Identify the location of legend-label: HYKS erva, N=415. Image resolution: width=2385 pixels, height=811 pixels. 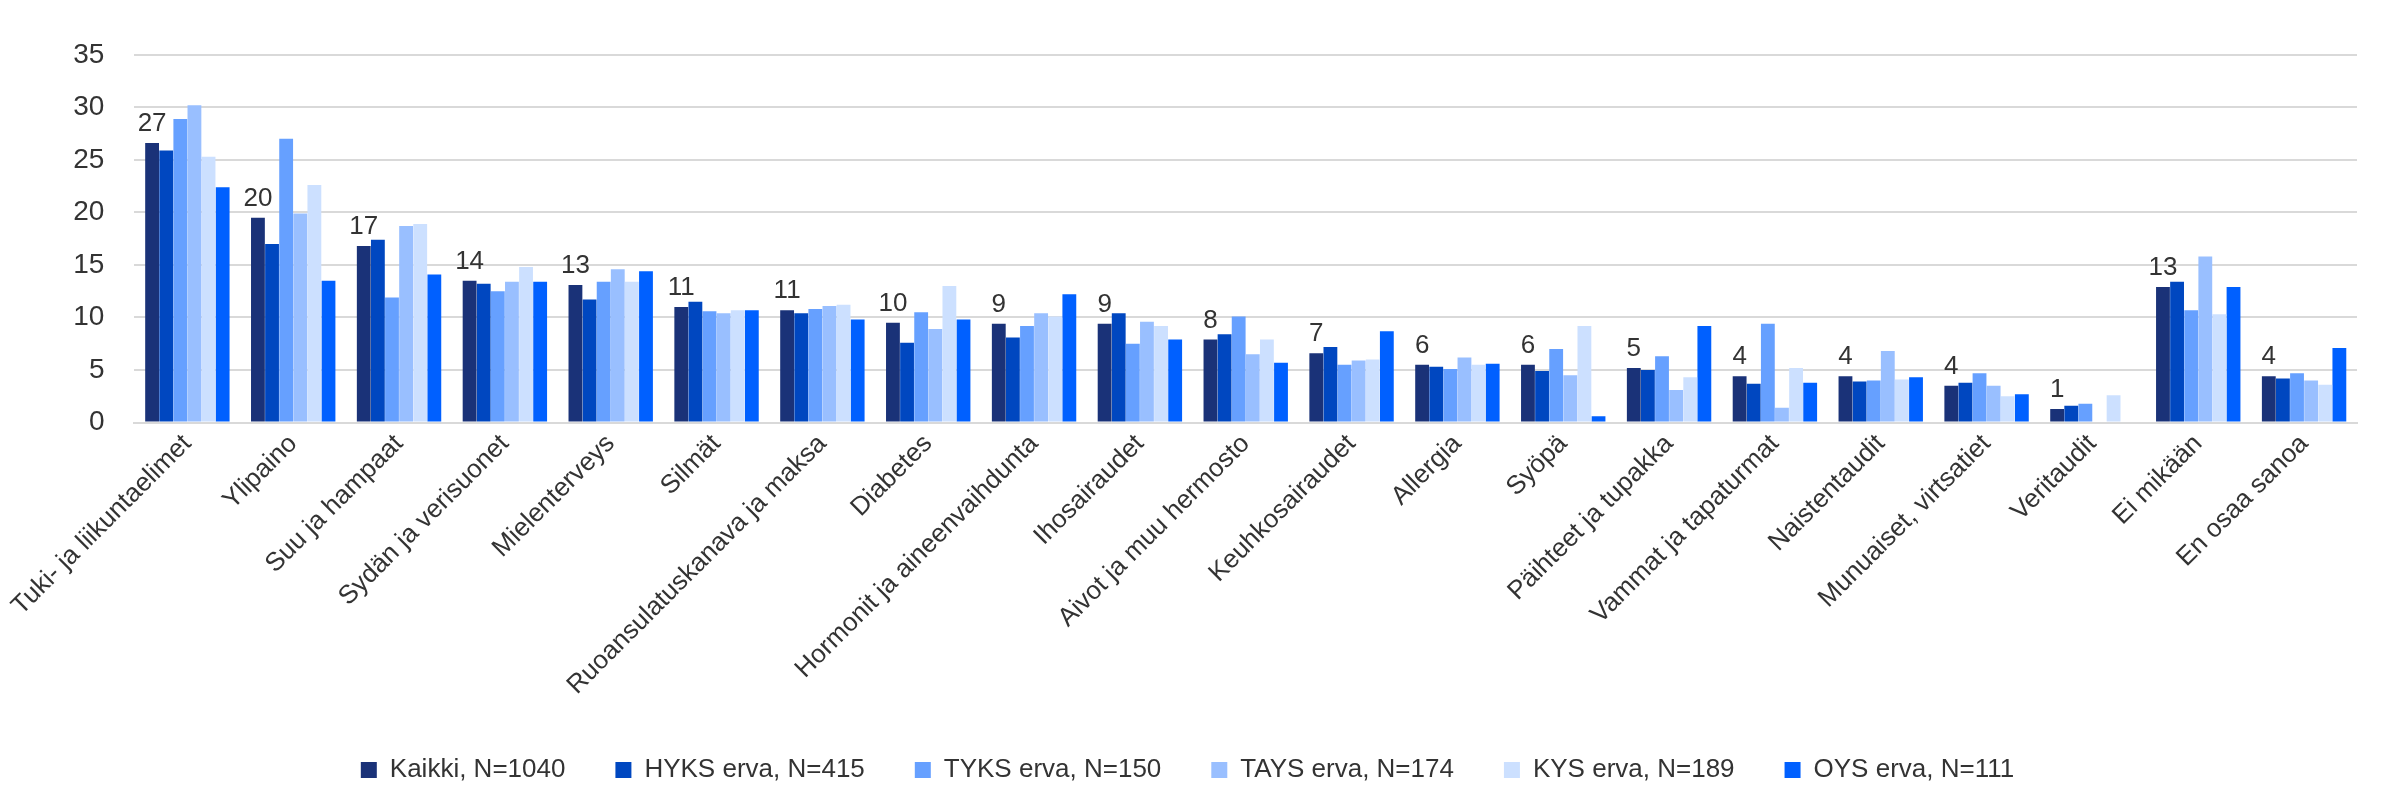
(754, 768).